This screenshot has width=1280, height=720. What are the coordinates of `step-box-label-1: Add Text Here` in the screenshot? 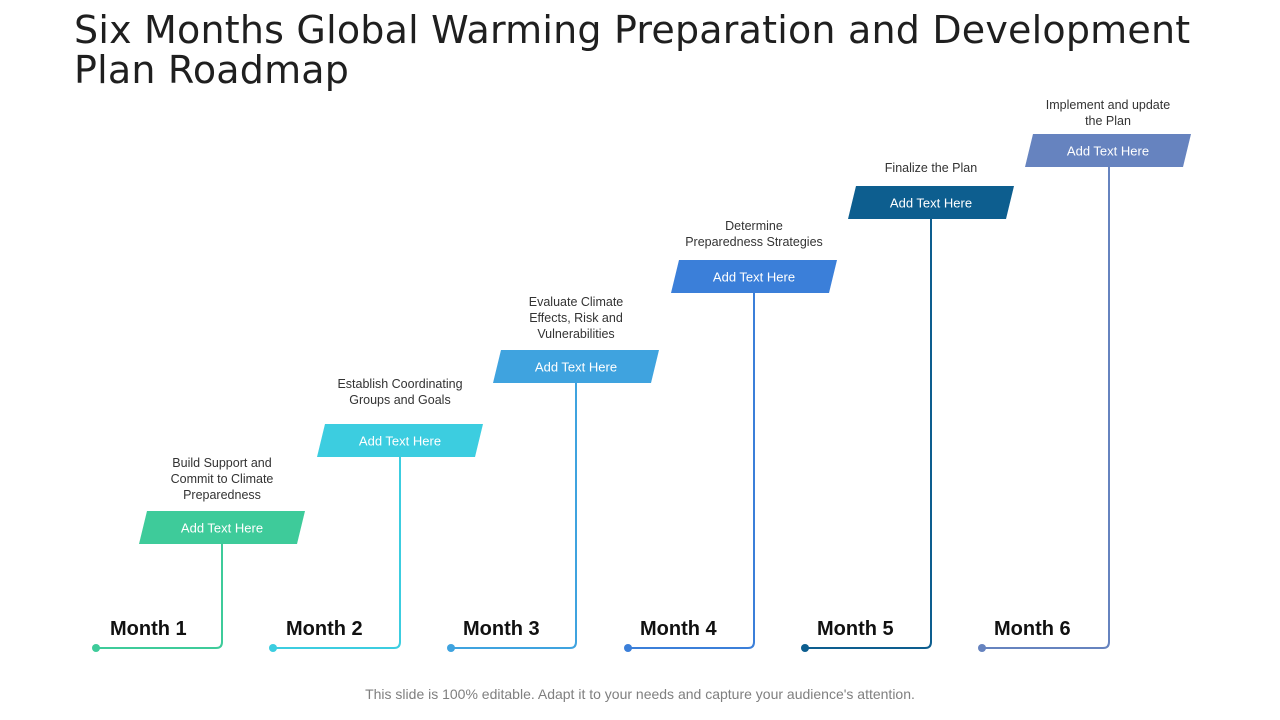 It's located at (222, 528).